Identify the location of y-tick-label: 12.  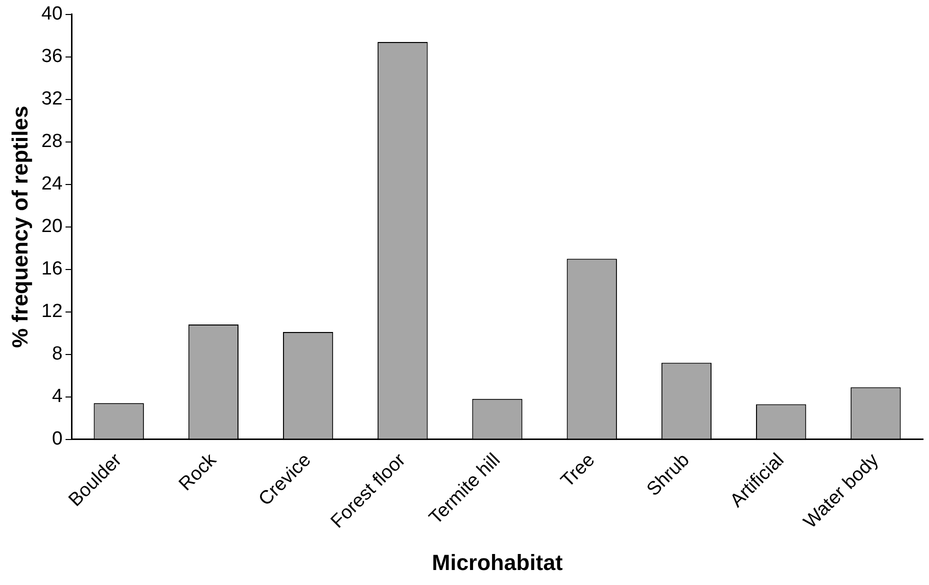
(52, 311).